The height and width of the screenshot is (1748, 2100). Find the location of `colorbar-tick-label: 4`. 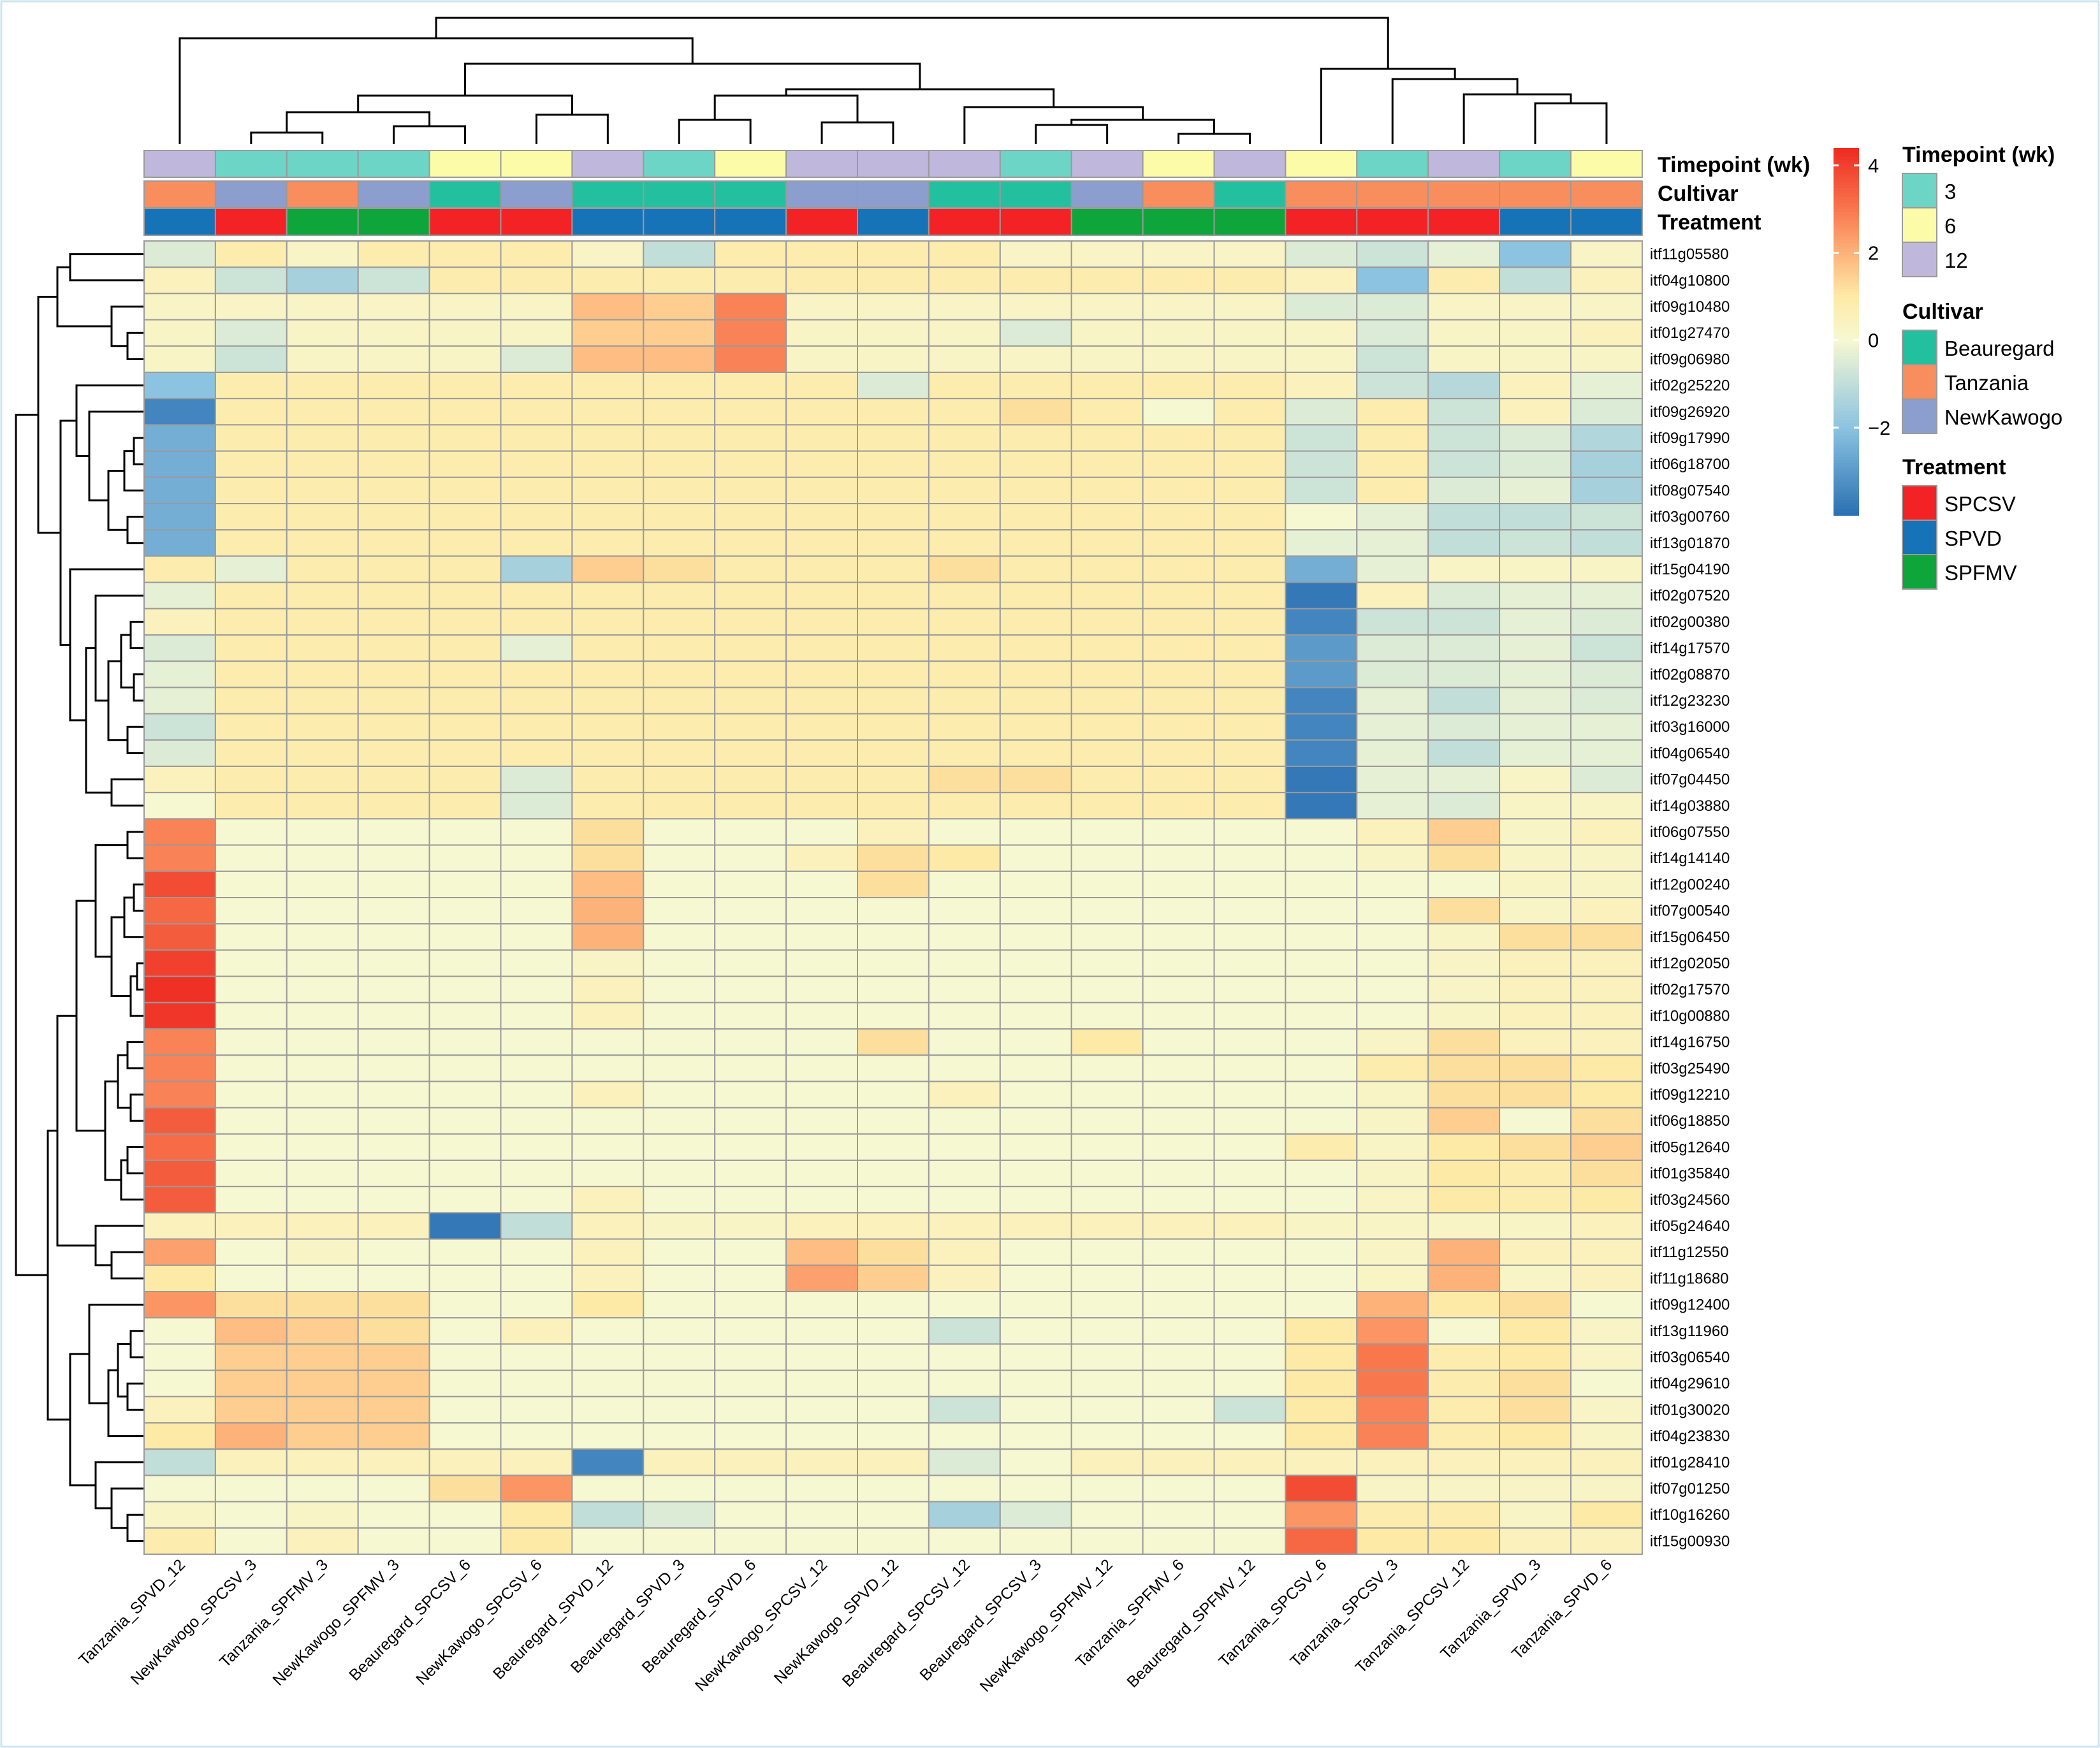

colorbar-tick-label: 4 is located at coordinates (1873, 165).